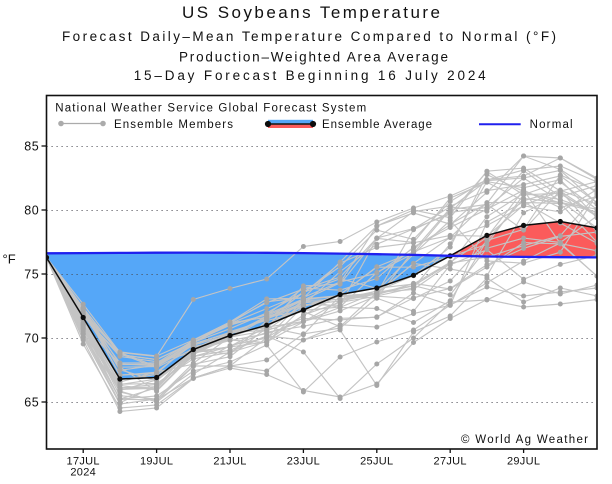  What do you see at coordinates (156, 462) in the screenshot?
I see `svg-text: 19JUL` at bounding box center [156, 462].